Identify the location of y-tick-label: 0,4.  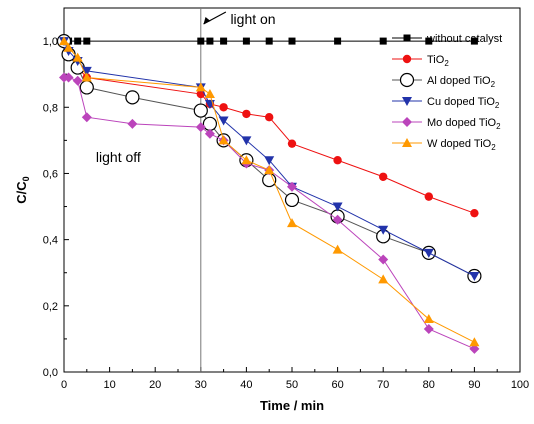
(50, 241).